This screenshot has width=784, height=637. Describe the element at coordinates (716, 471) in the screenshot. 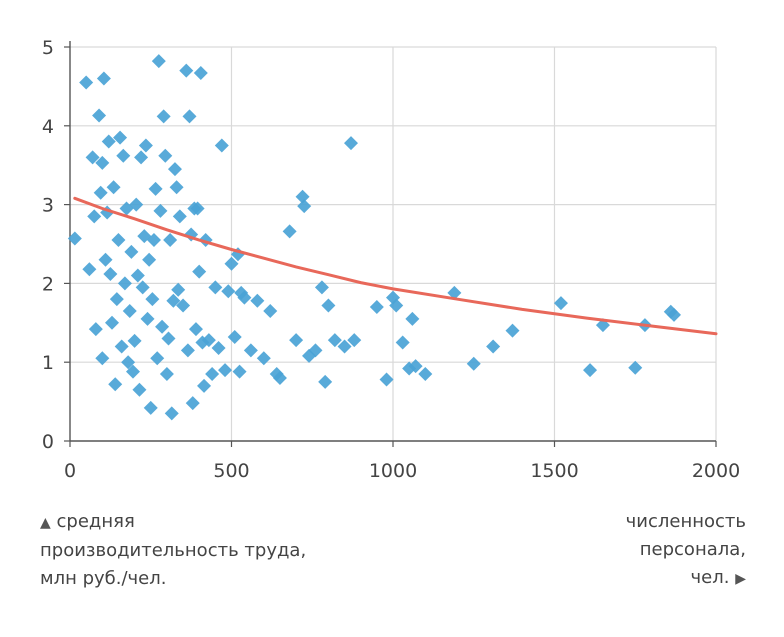

I see `x-tick-label: 2000` at that location.